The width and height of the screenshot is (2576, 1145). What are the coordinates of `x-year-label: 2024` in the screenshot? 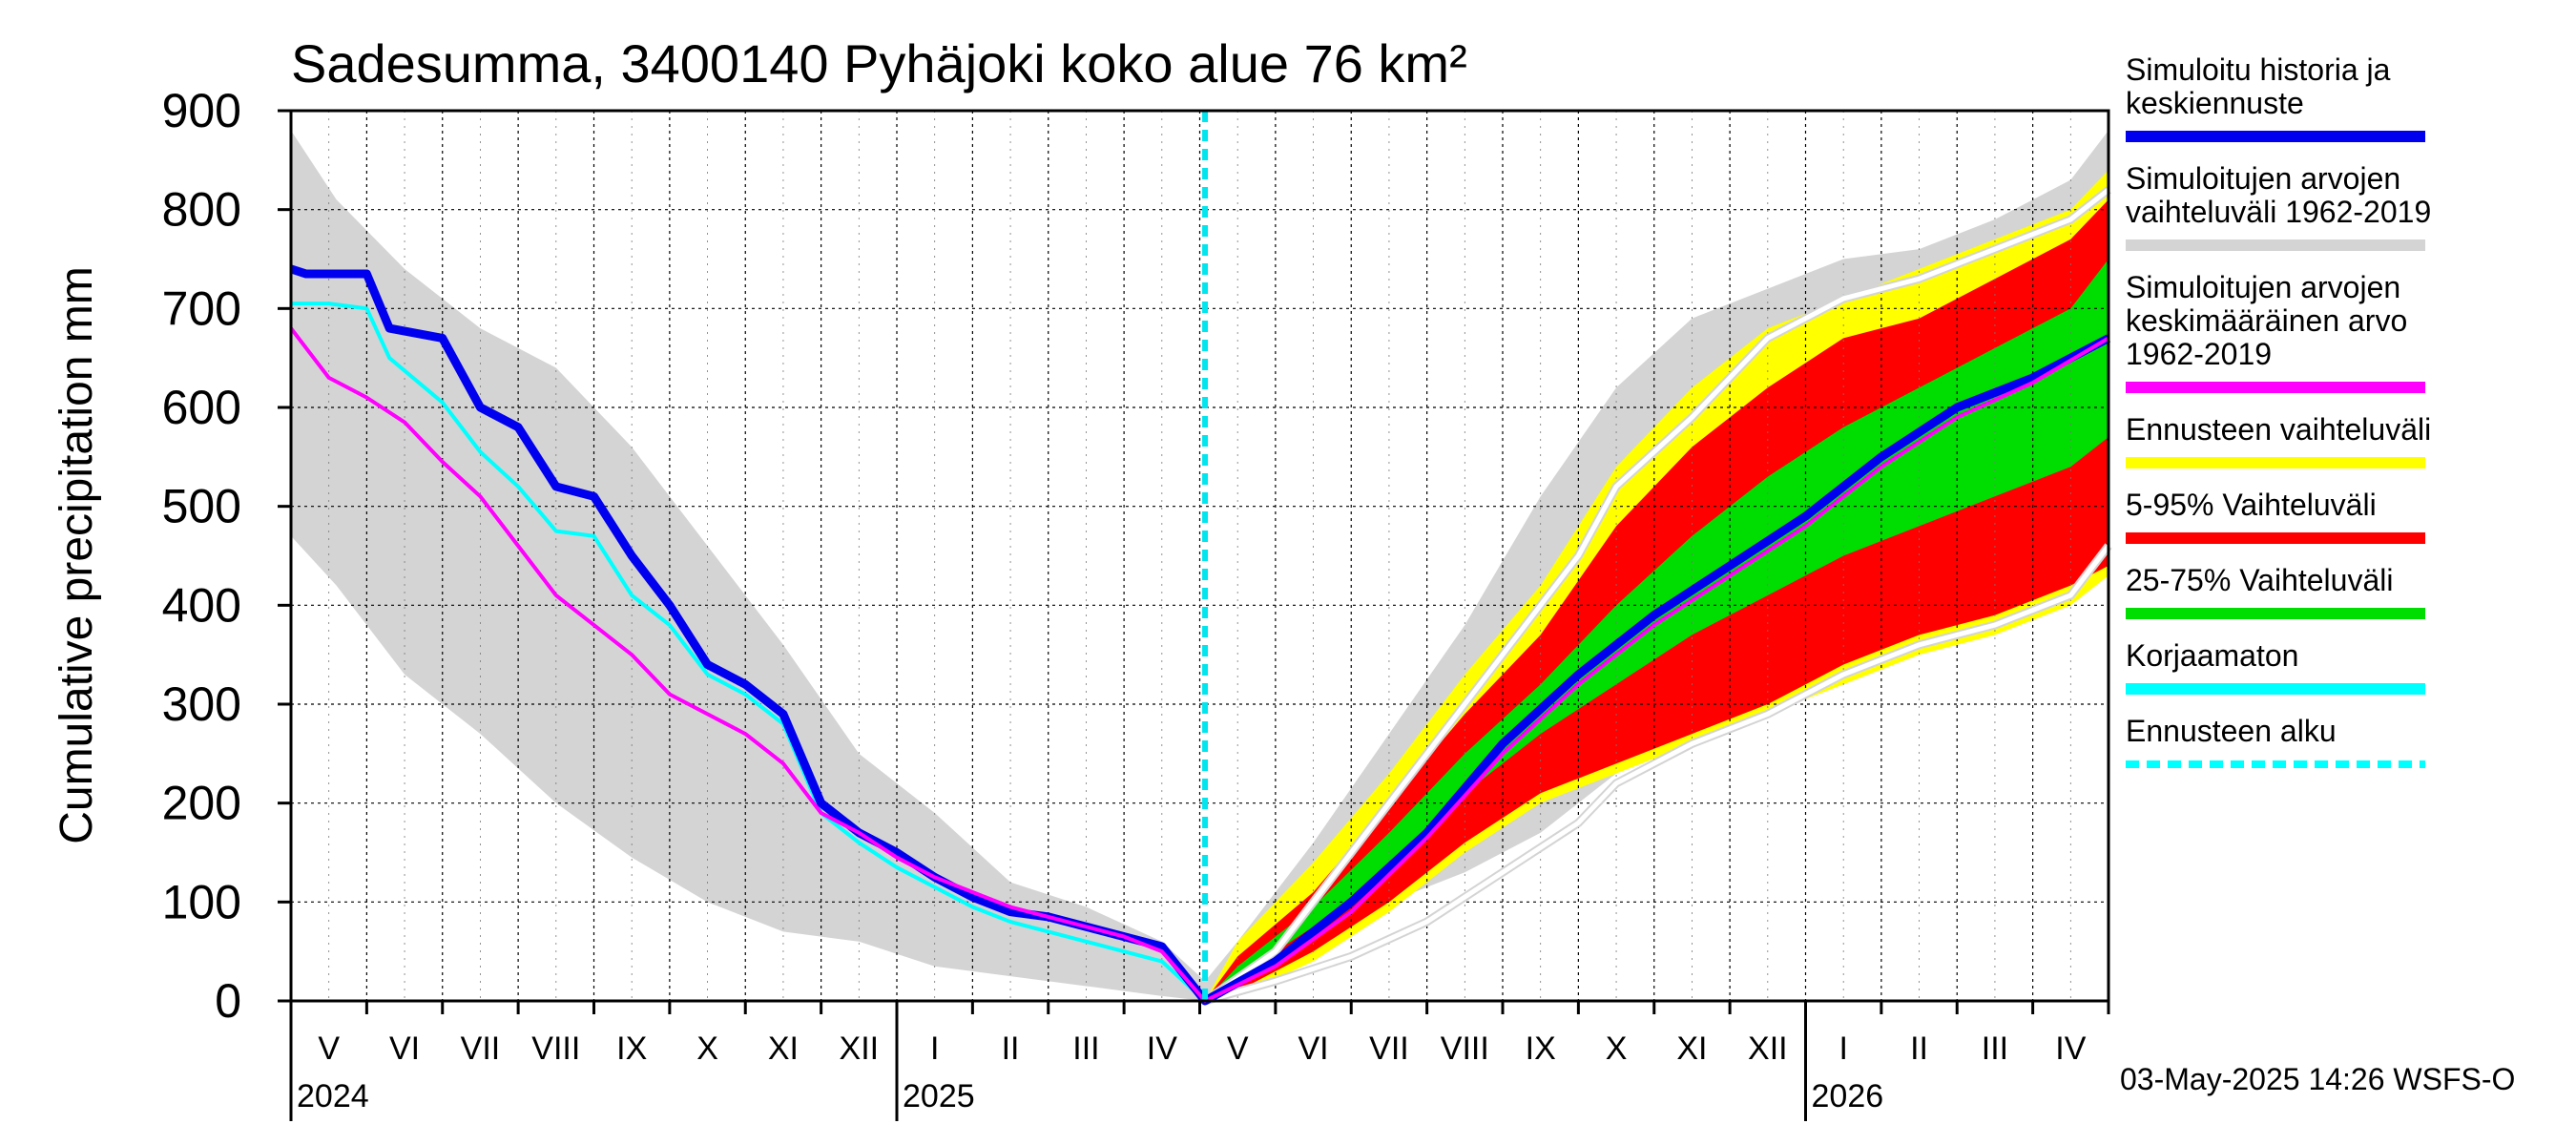 It's located at (333, 1096).